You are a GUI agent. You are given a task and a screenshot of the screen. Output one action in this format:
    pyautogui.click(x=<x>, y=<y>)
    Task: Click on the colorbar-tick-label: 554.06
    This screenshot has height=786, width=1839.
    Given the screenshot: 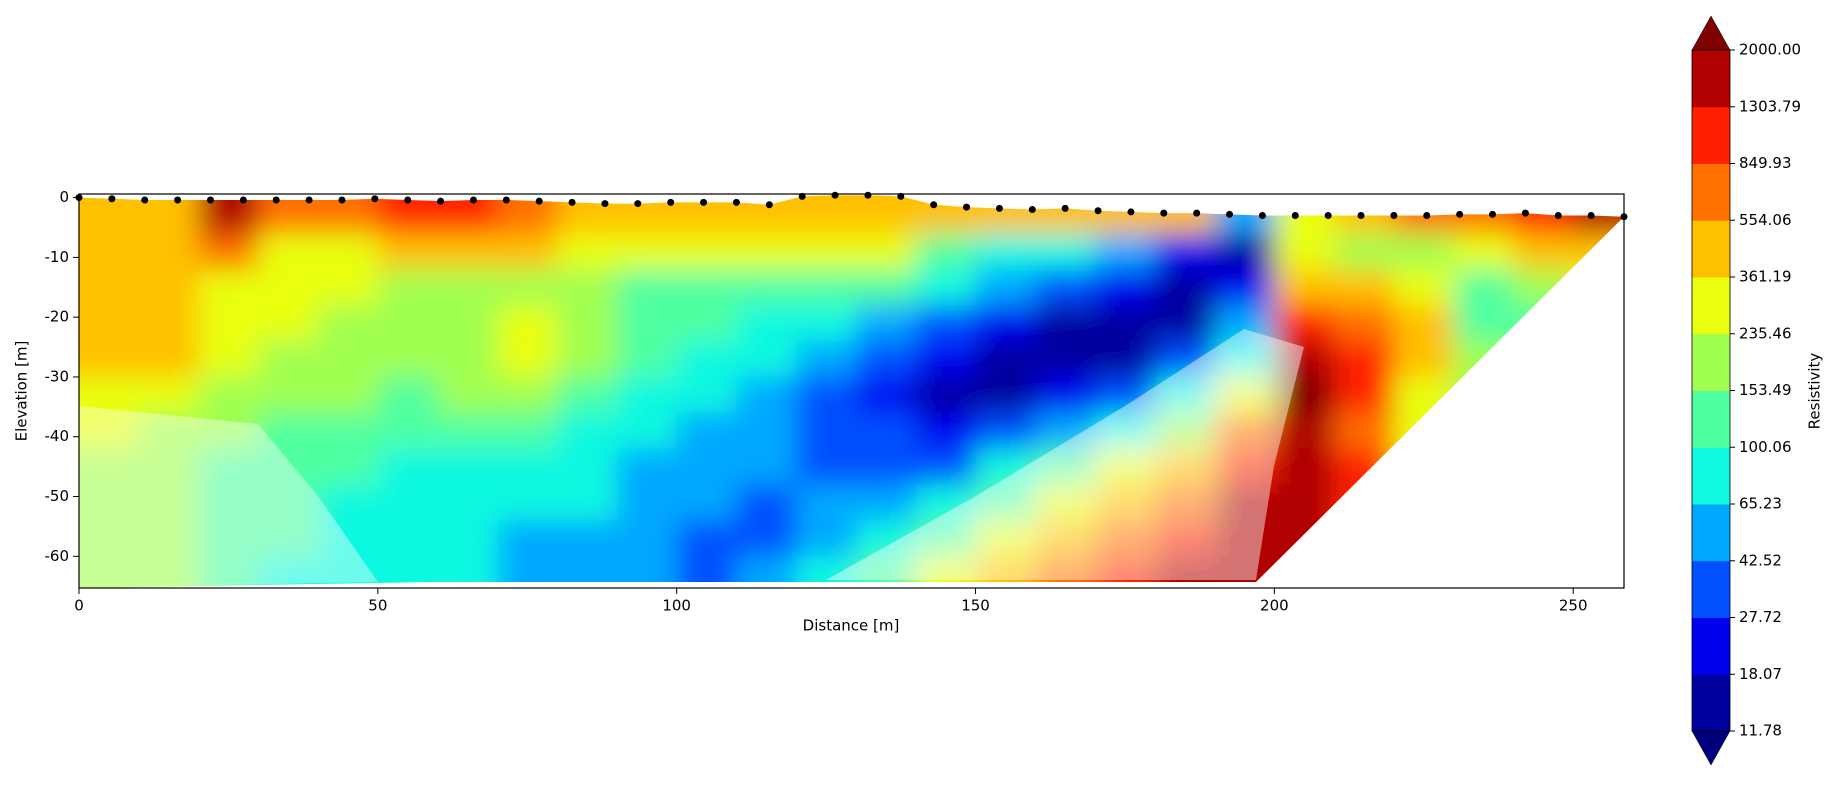 What is the action you would take?
    pyautogui.click(x=1765, y=220)
    